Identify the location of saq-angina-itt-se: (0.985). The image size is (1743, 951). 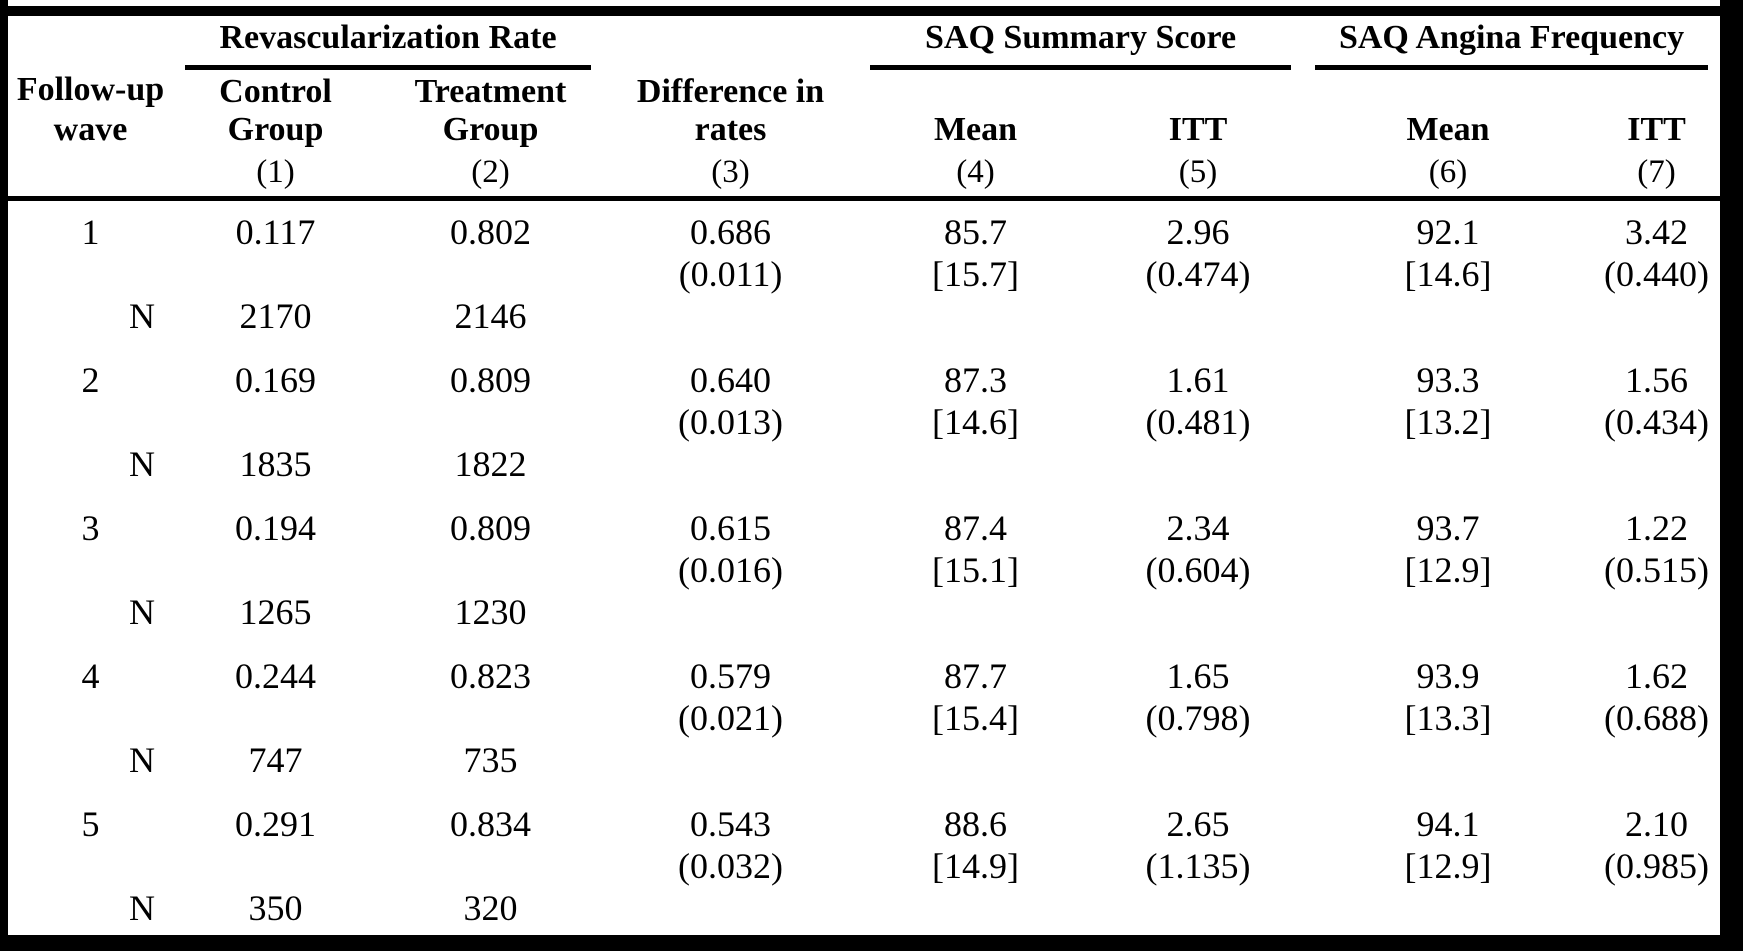
(1657, 866).